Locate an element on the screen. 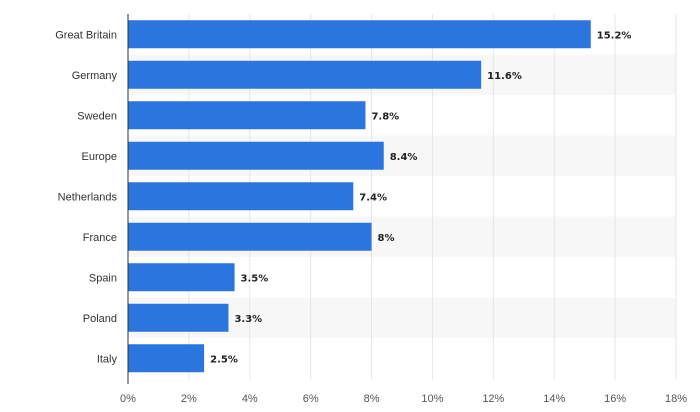  category-label: Italy is located at coordinates (107, 359).